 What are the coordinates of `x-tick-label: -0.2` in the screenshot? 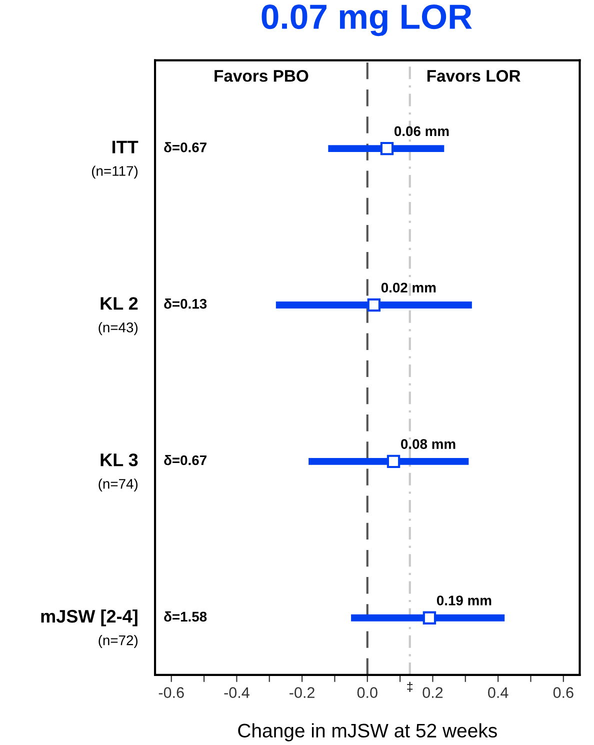 It's located at (302, 692).